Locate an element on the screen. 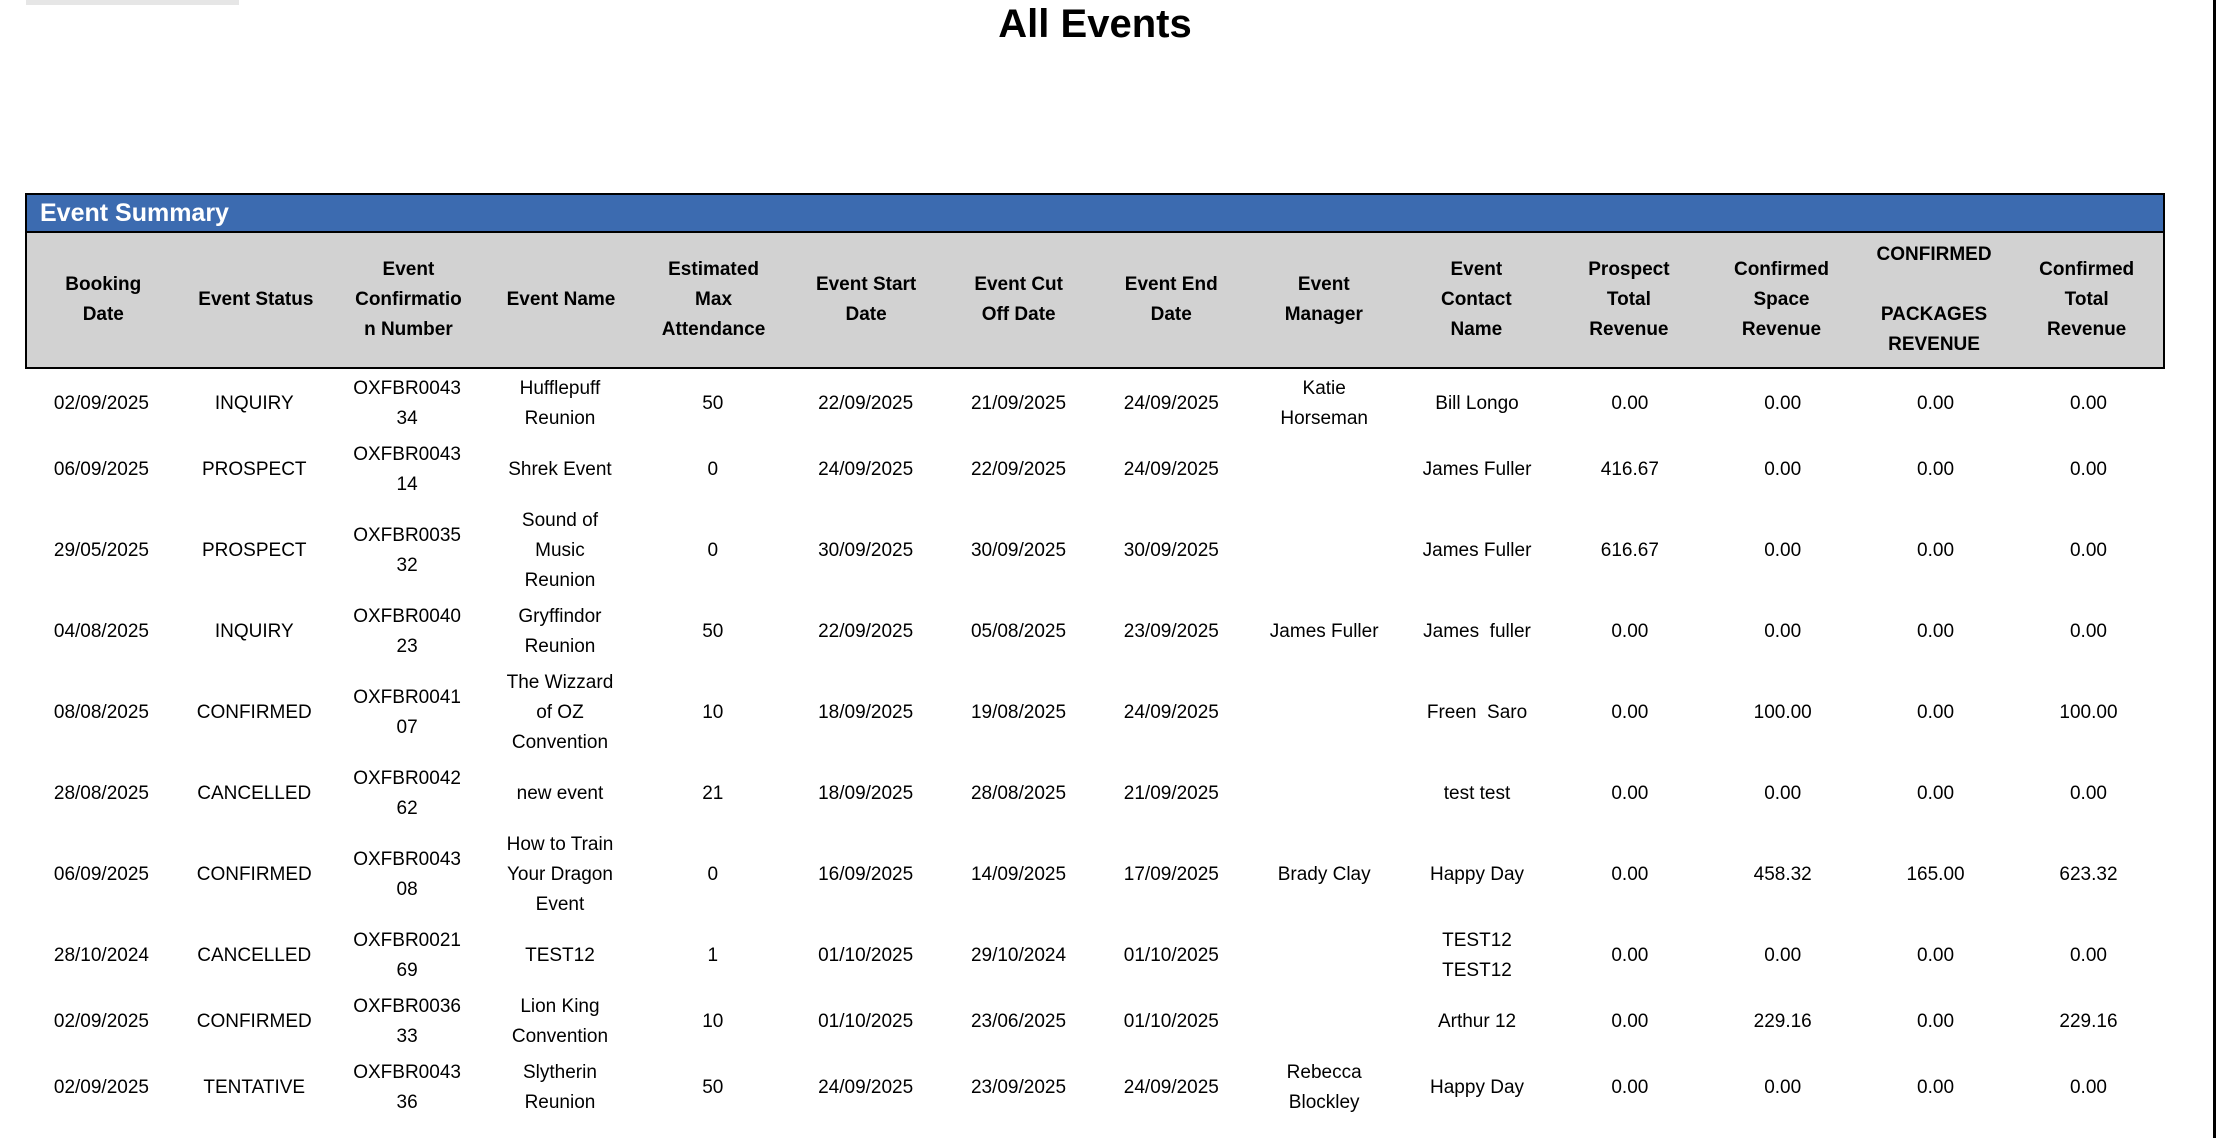  table-cell: 616.67 is located at coordinates (1629, 550).